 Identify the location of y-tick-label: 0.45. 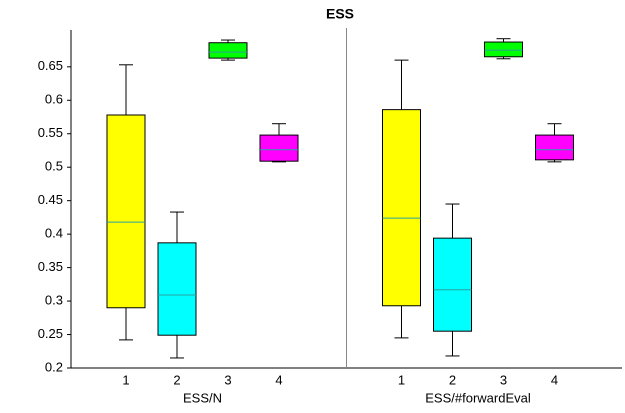
(50, 199).